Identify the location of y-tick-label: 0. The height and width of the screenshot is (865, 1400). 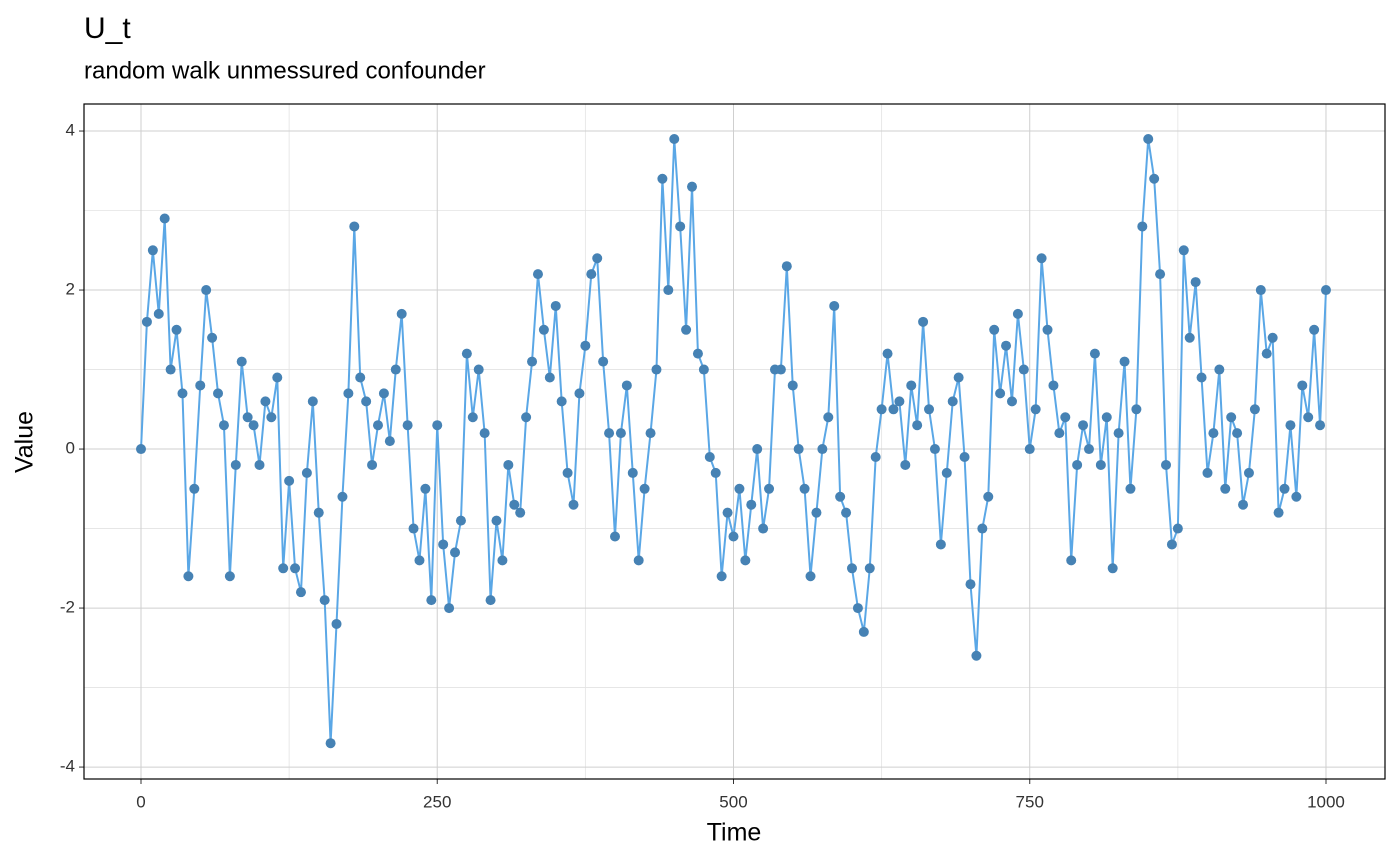
(70, 448).